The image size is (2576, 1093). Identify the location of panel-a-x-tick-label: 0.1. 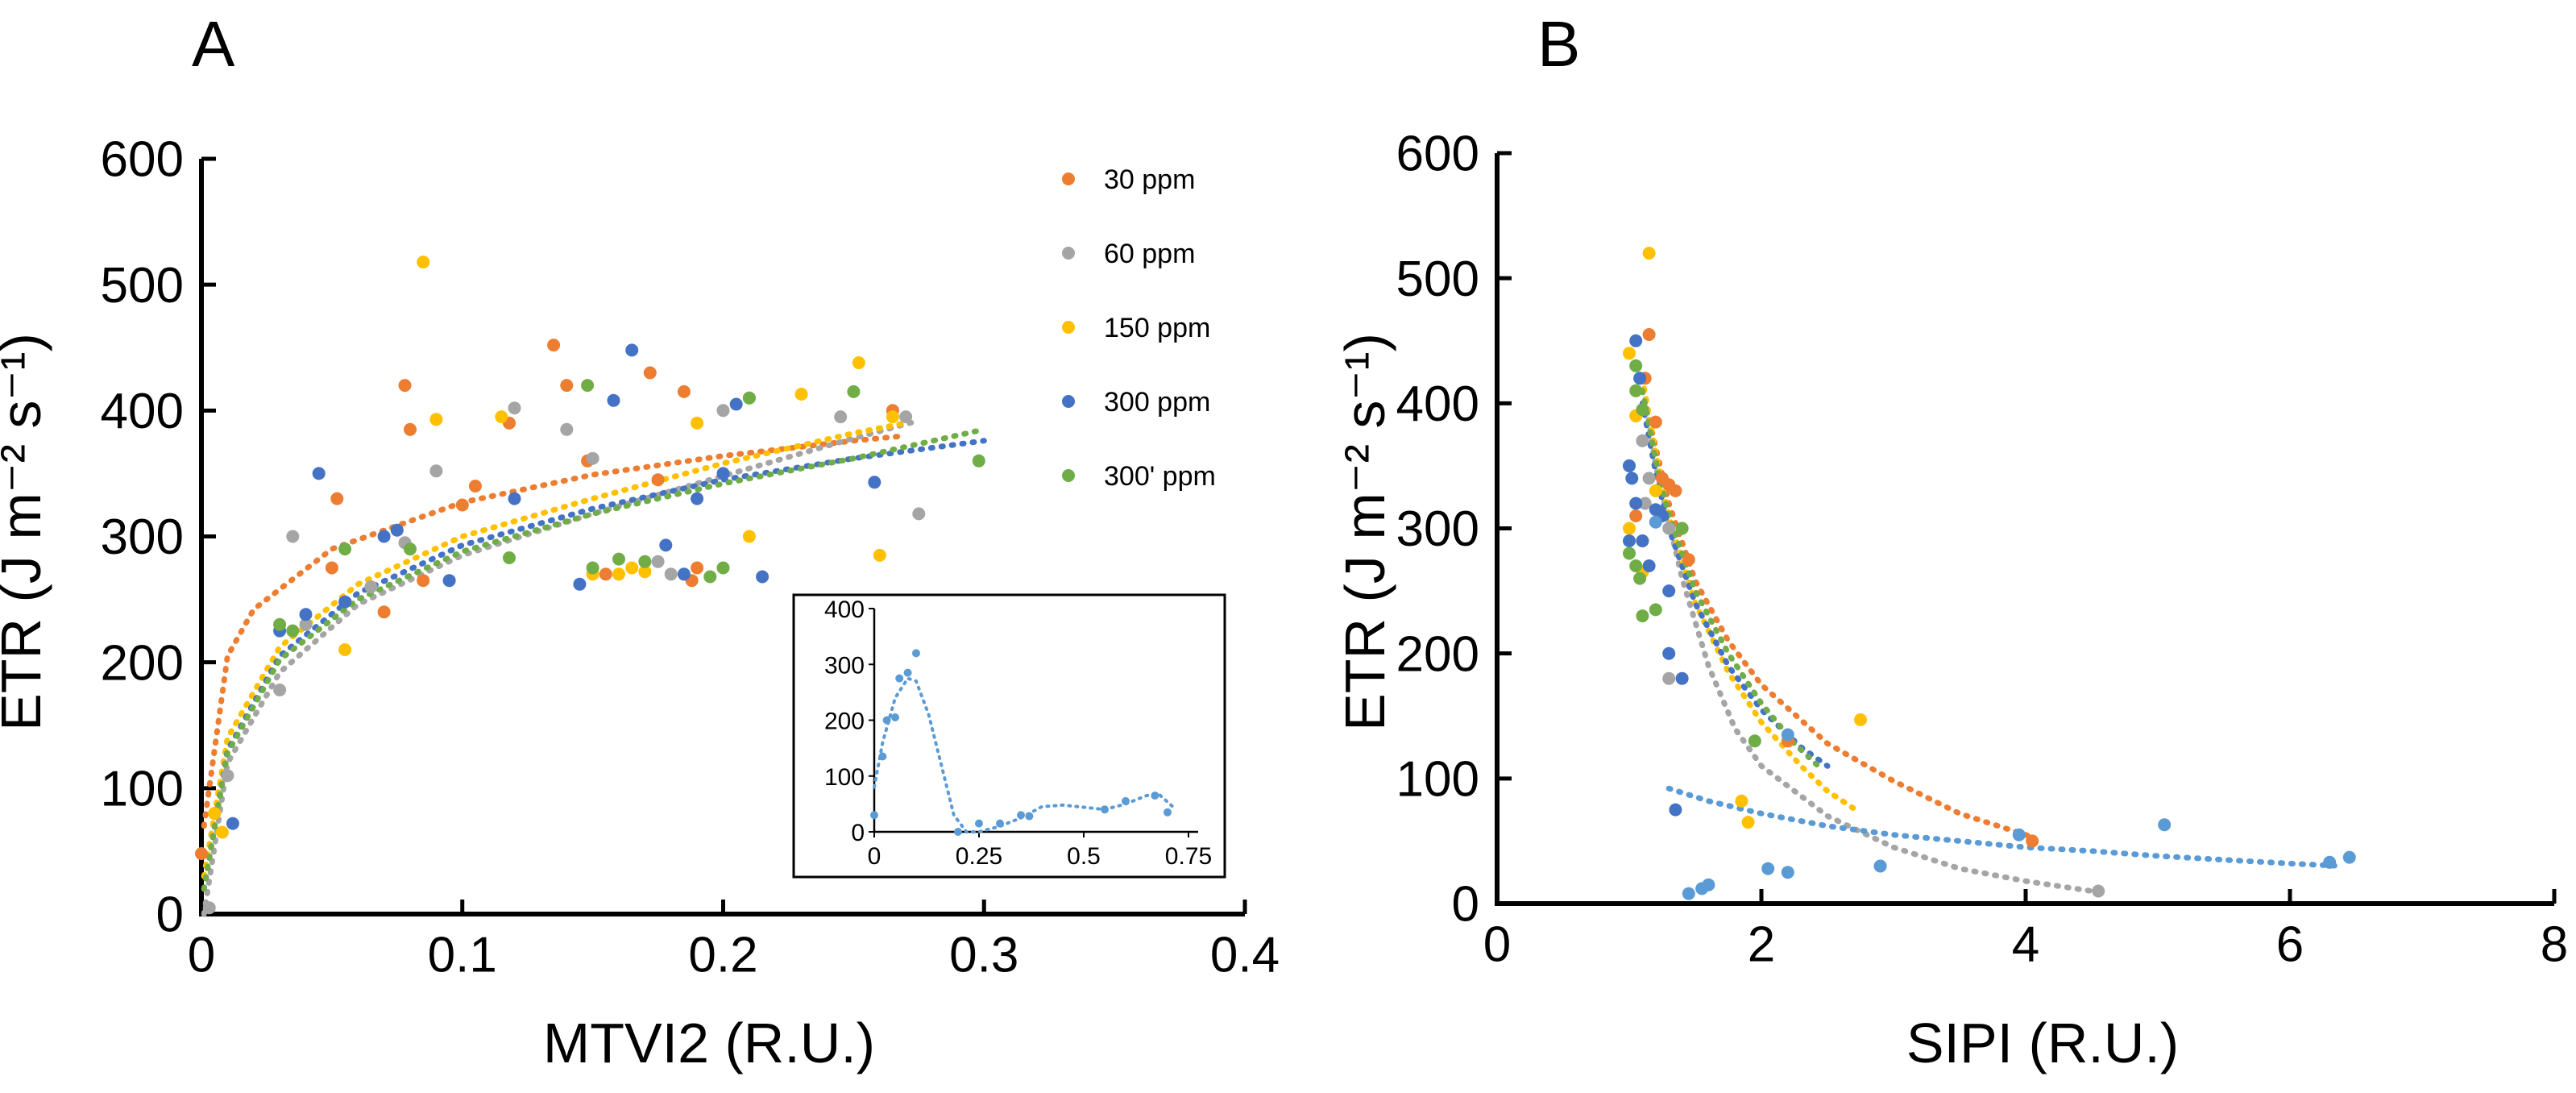
(463, 955).